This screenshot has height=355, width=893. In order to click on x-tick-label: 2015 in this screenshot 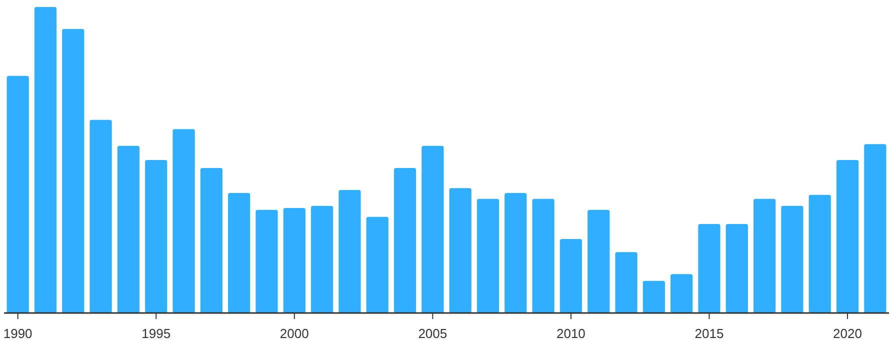, I will do `click(709, 333)`.